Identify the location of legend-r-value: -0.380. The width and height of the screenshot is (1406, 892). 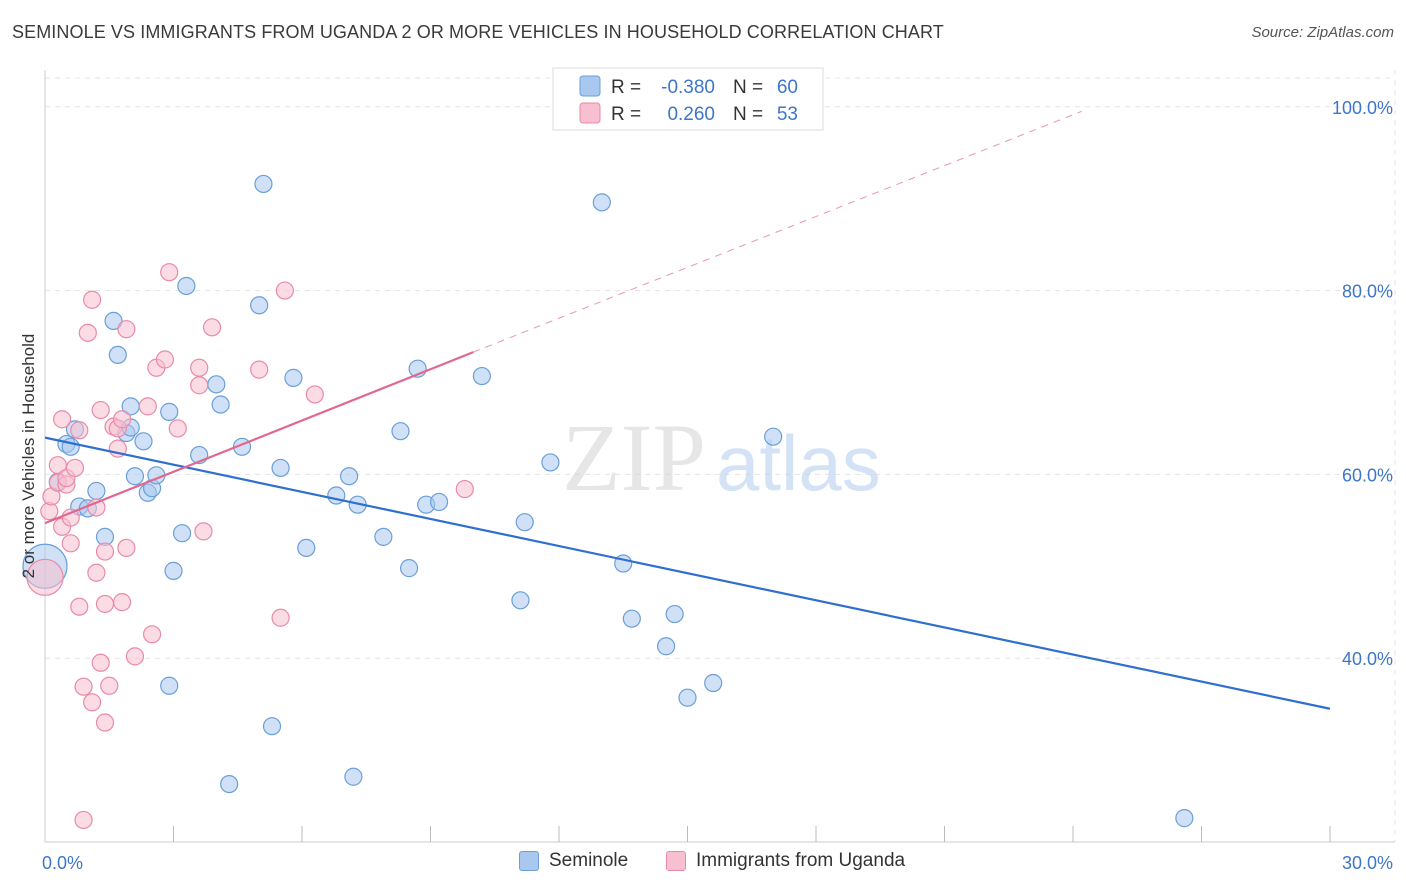
(688, 87).